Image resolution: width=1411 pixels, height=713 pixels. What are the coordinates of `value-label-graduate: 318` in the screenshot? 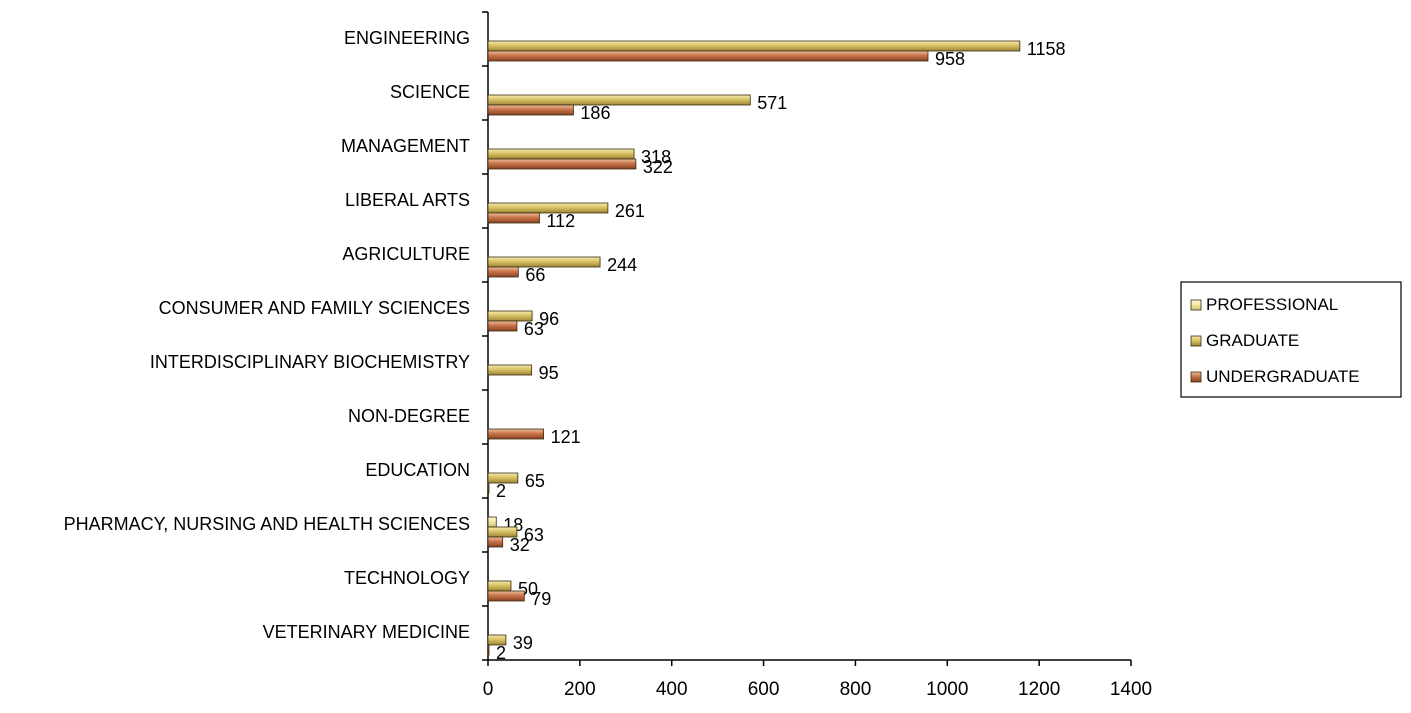 It's located at (656, 157).